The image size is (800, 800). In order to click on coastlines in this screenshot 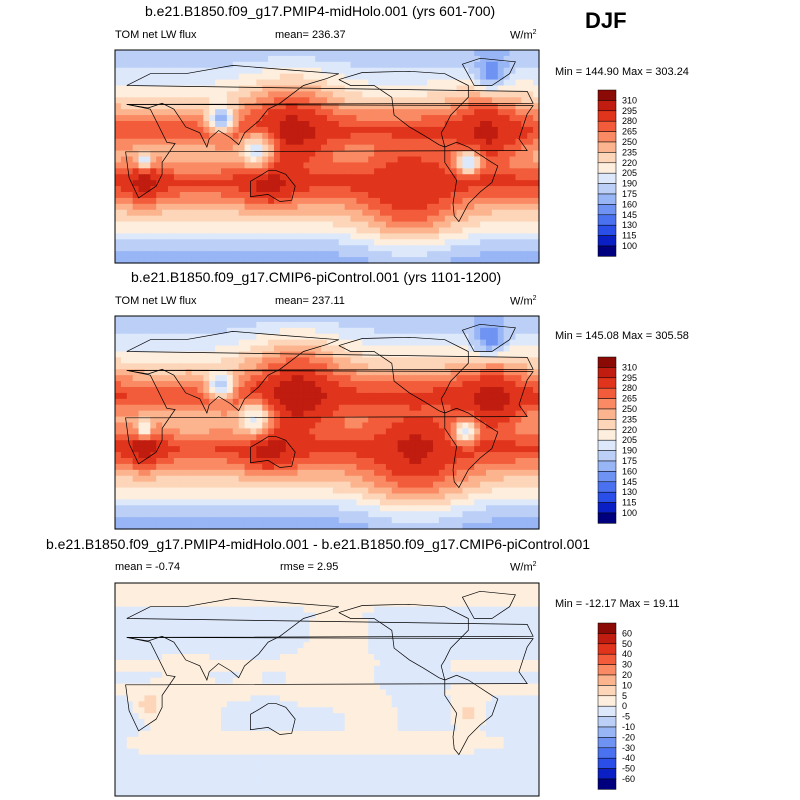, I will do `click(329, 140)`.